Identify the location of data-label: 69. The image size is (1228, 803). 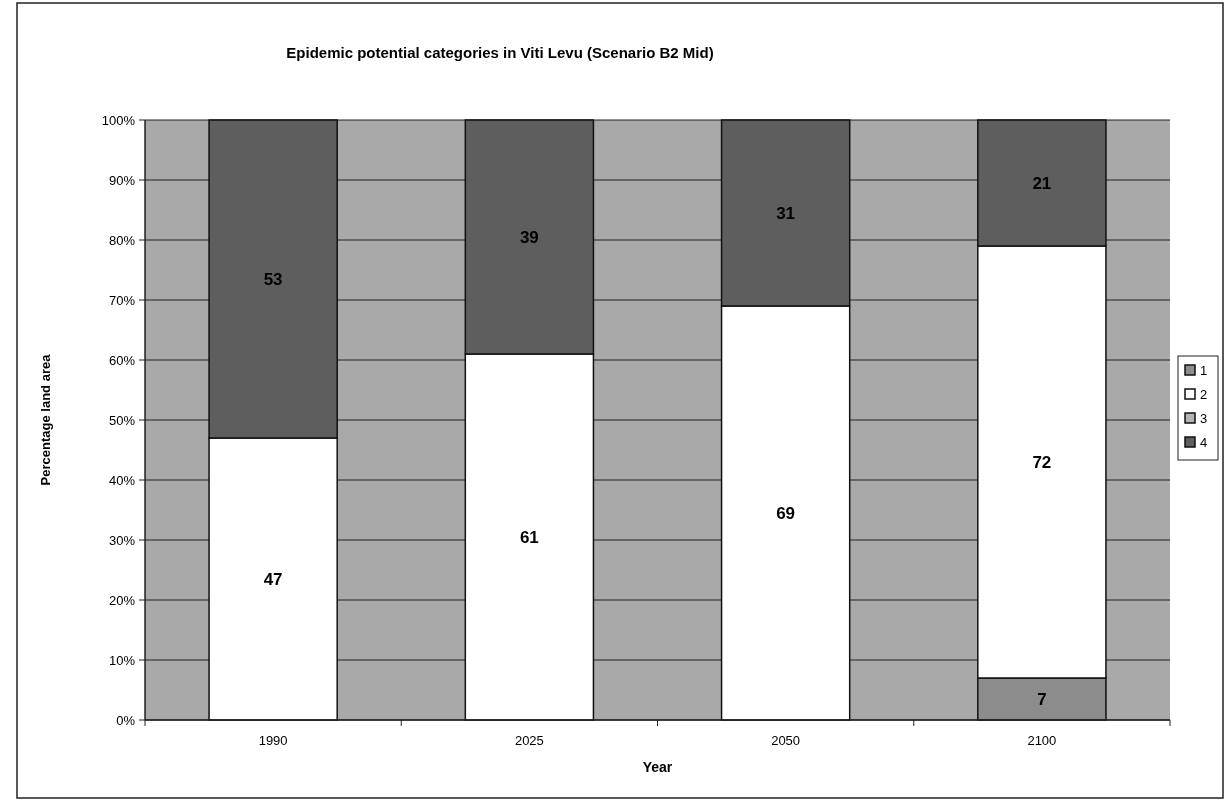
(786, 513).